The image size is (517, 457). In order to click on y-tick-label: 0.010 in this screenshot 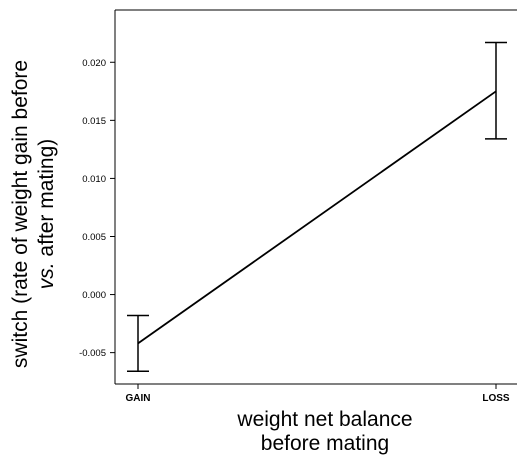, I will do `click(94, 179)`.